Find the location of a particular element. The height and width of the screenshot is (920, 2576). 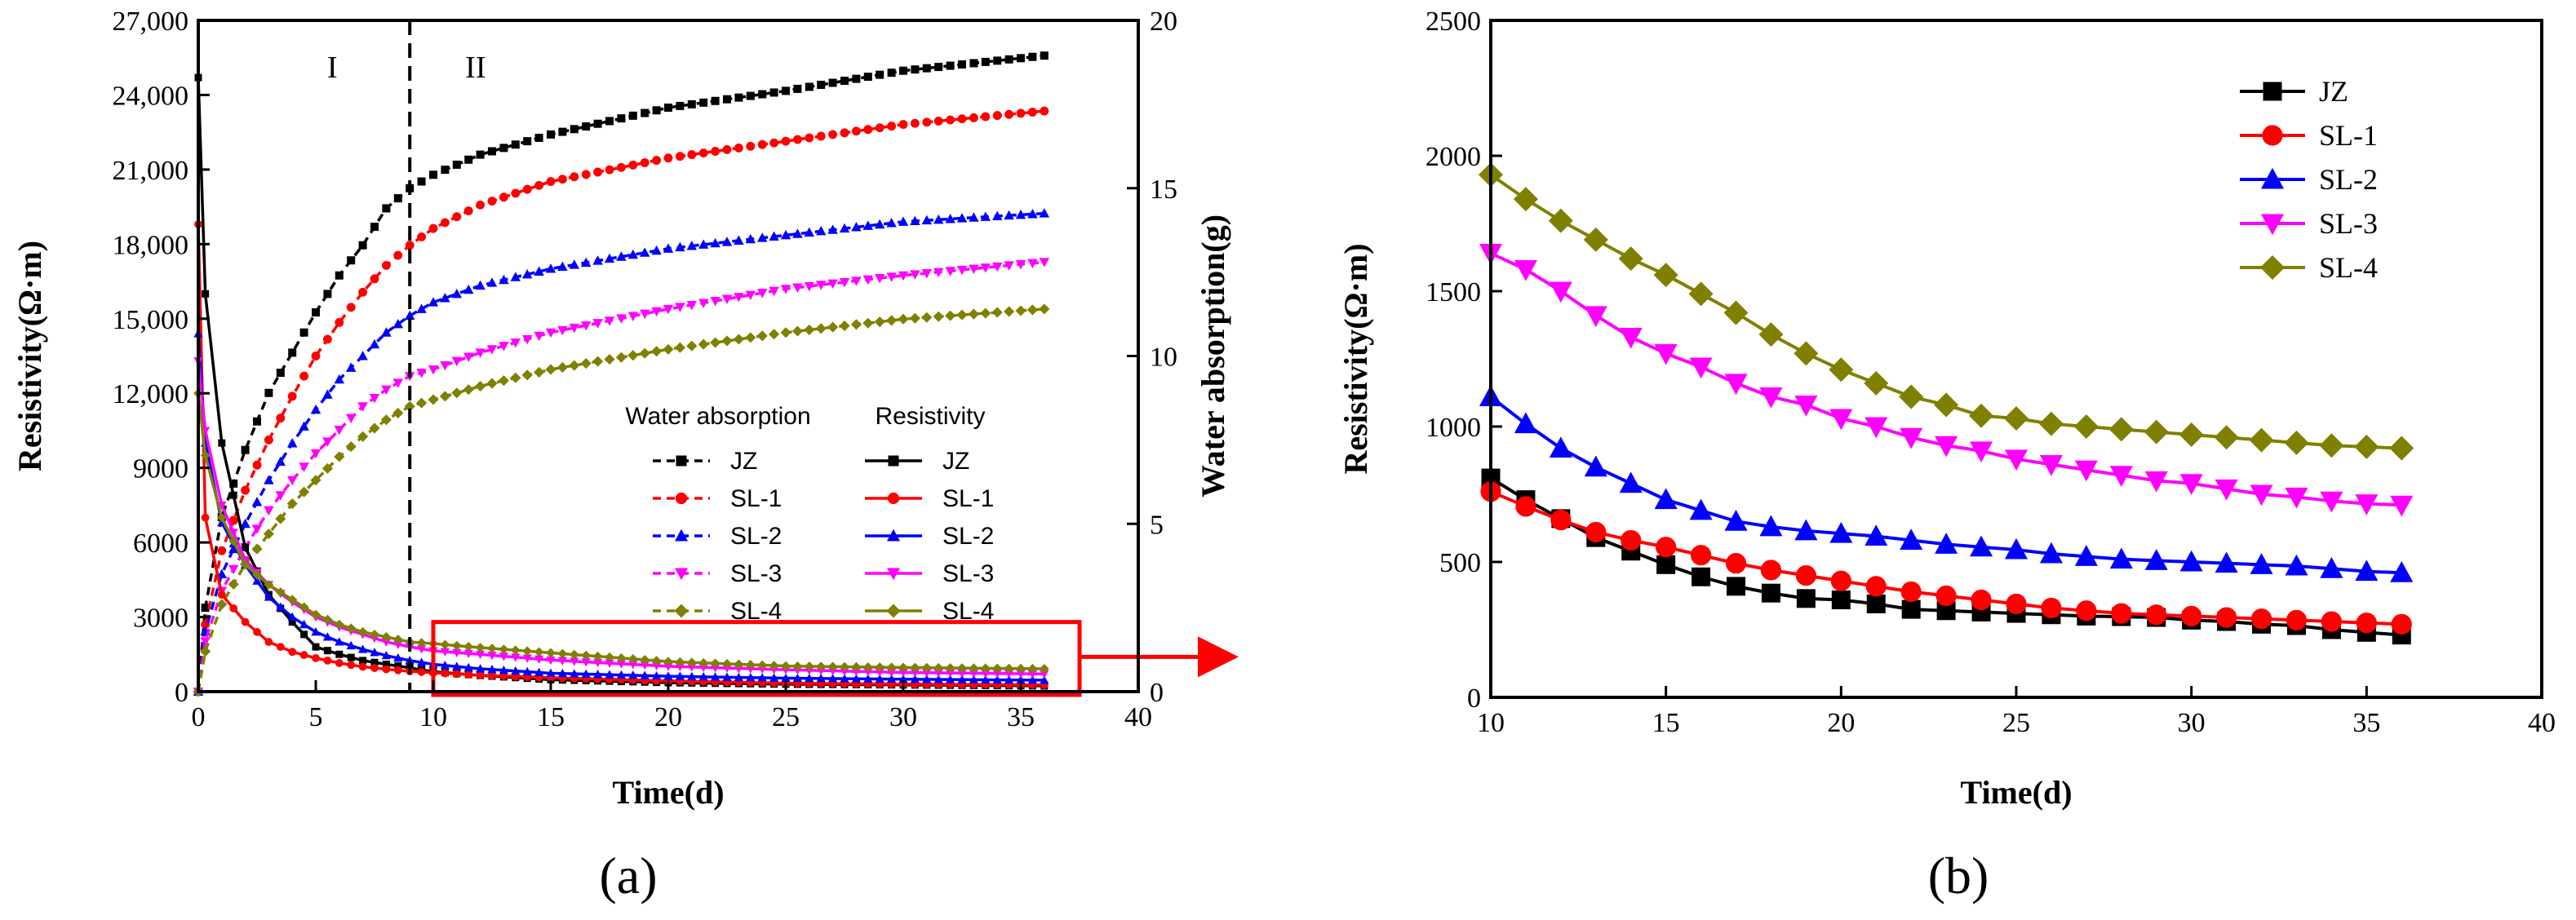

x-tick-label-b: 10 is located at coordinates (1491, 723).